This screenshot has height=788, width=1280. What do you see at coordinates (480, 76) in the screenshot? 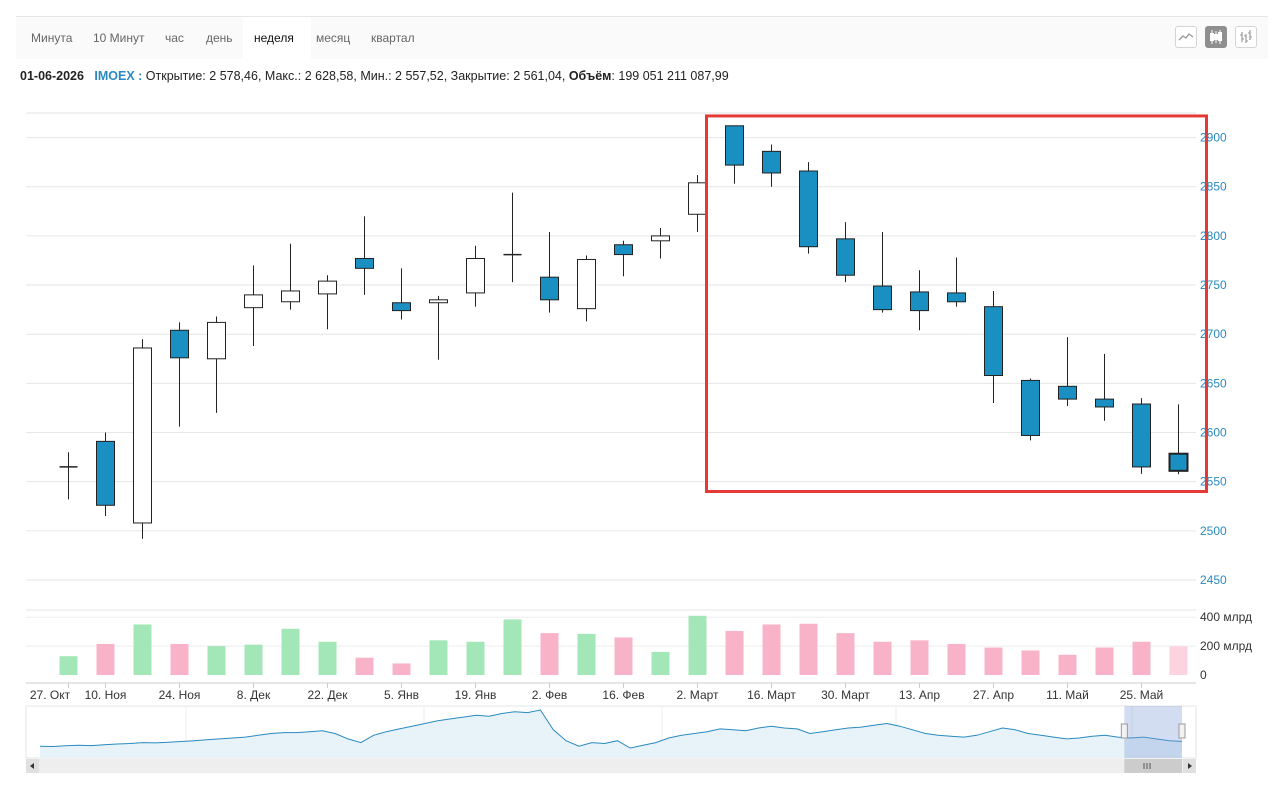
I see `info-close-label: Закрытие:` at bounding box center [480, 76].